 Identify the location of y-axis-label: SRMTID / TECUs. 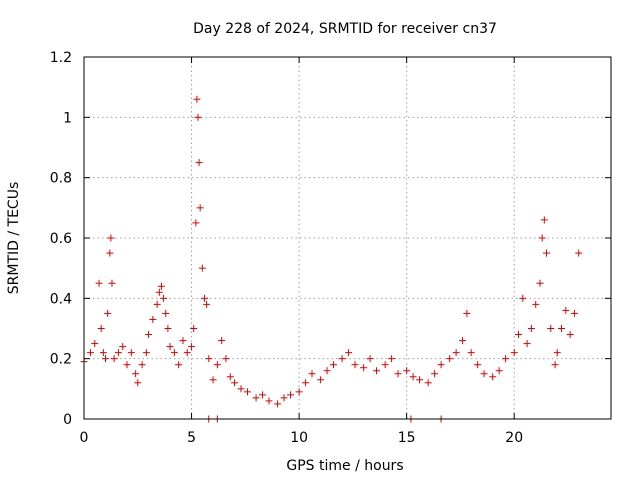
(14, 238).